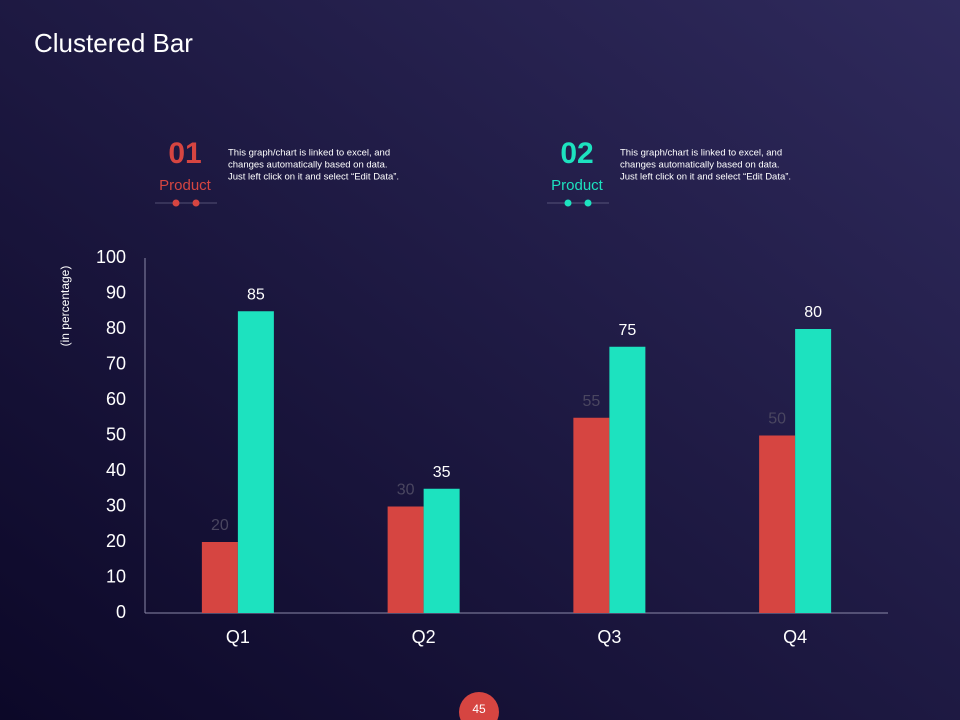 The width and height of the screenshot is (960, 720). What do you see at coordinates (609, 637) in the screenshot?
I see `x-tick-label: Q3` at bounding box center [609, 637].